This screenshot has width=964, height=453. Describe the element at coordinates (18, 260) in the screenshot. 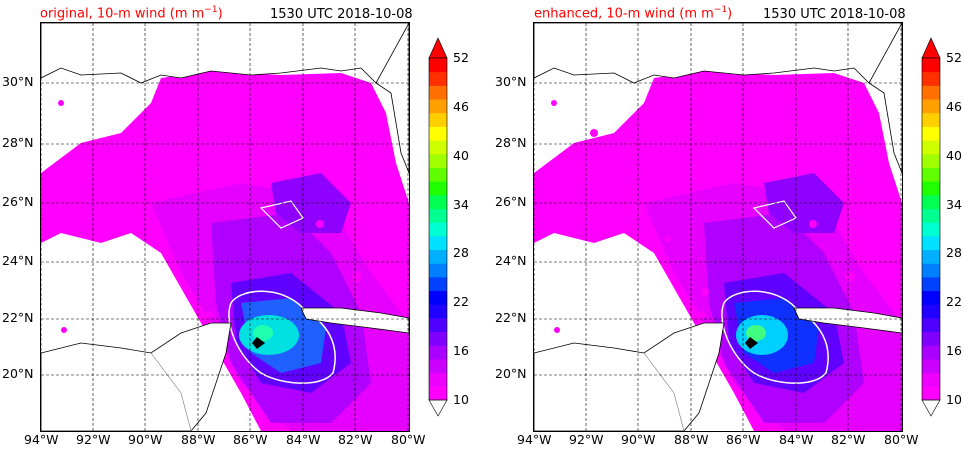

I see `lat-tick-label: 24°N` at that location.